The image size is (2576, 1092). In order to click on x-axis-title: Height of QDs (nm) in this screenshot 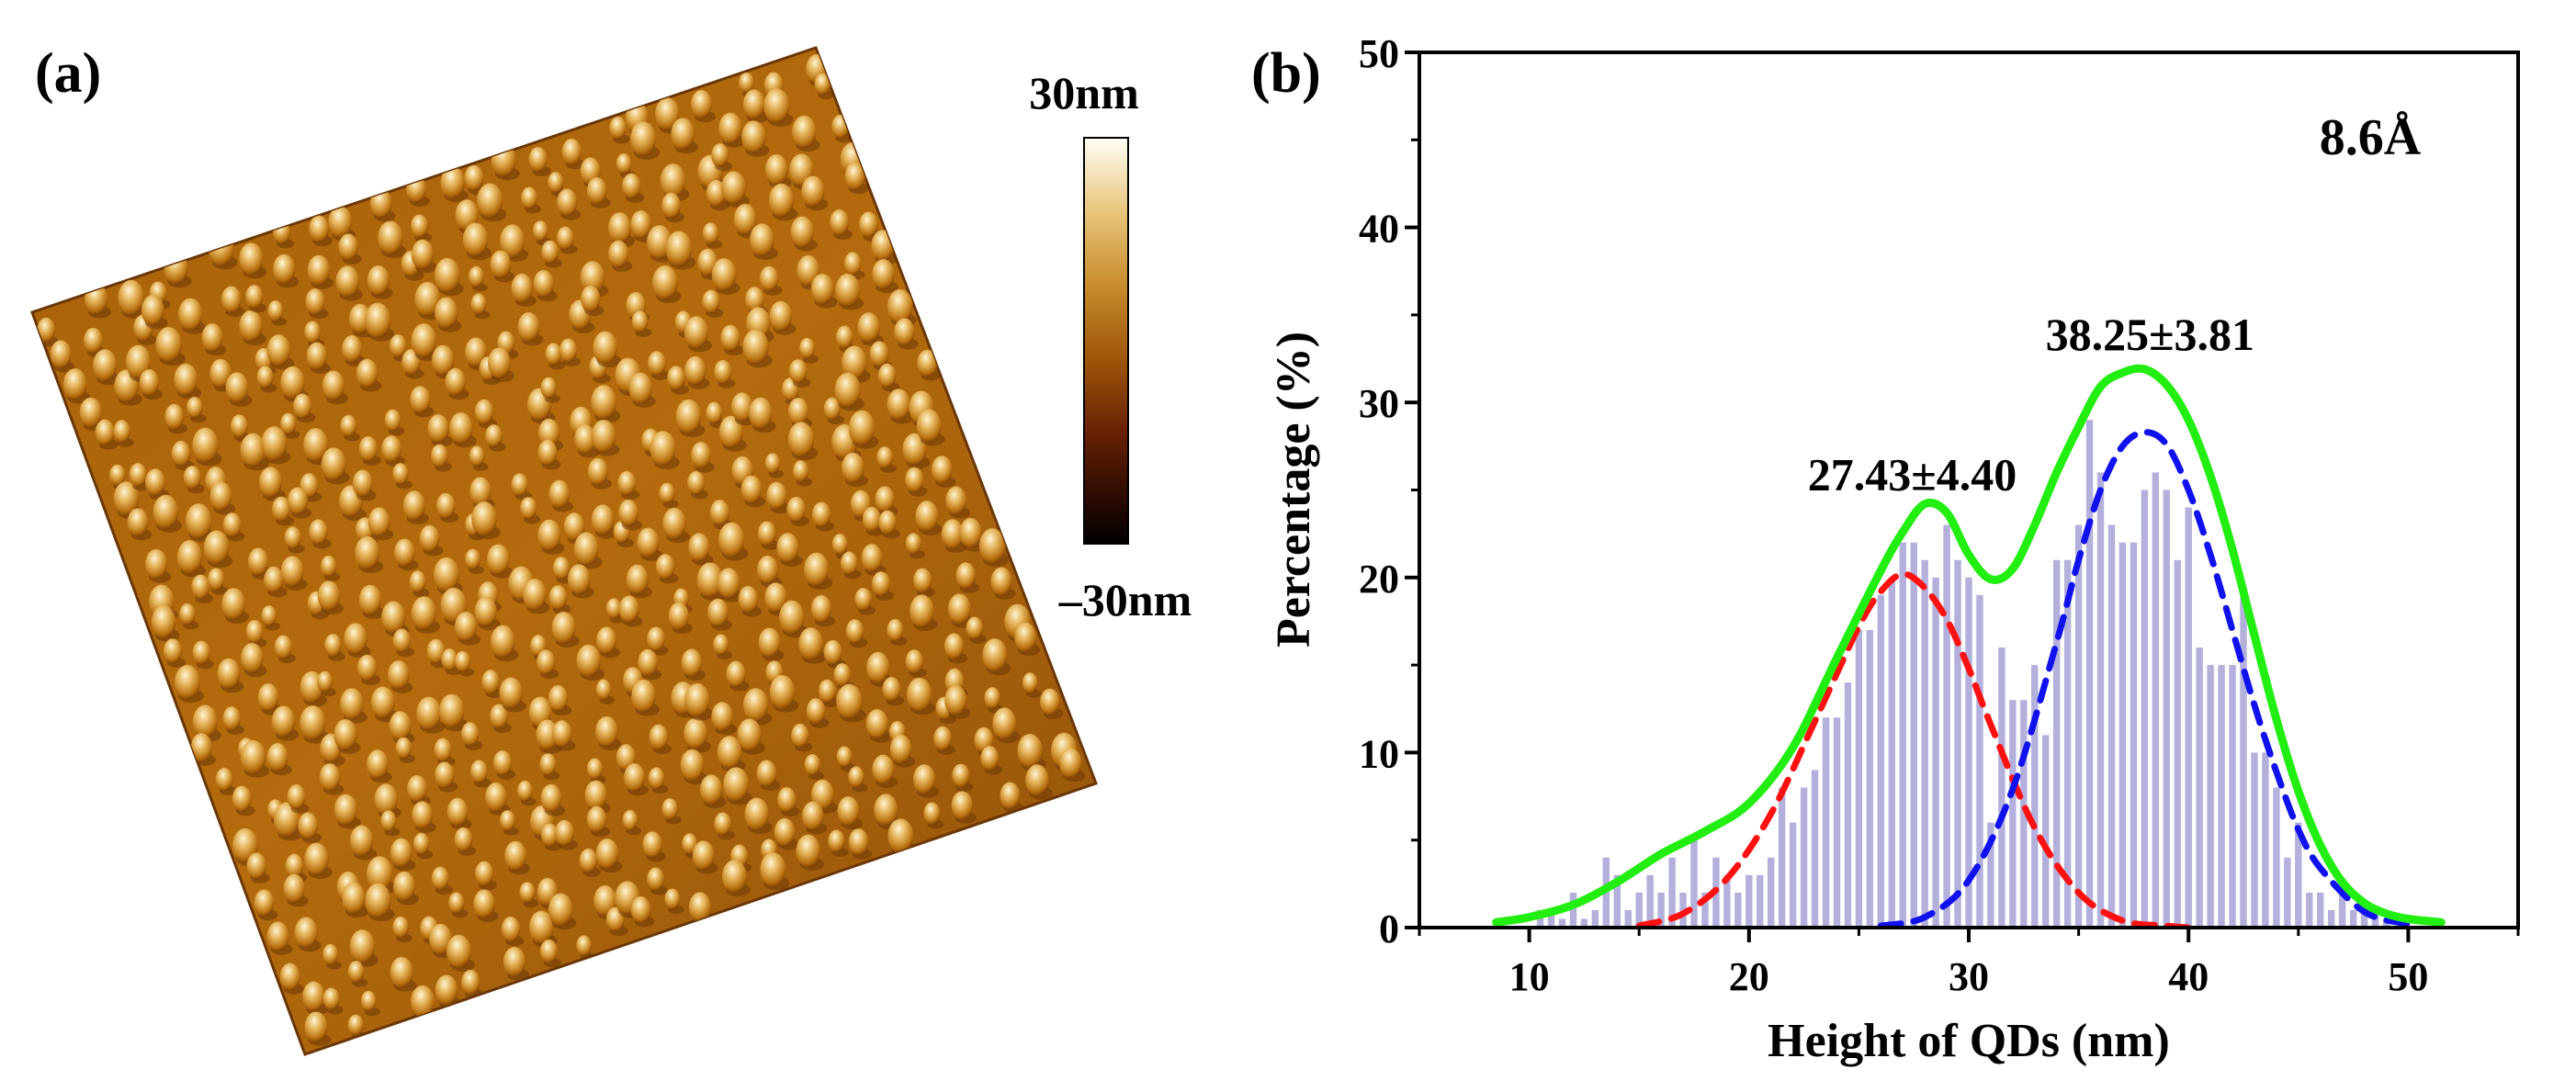, I will do `click(1969, 1041)`.